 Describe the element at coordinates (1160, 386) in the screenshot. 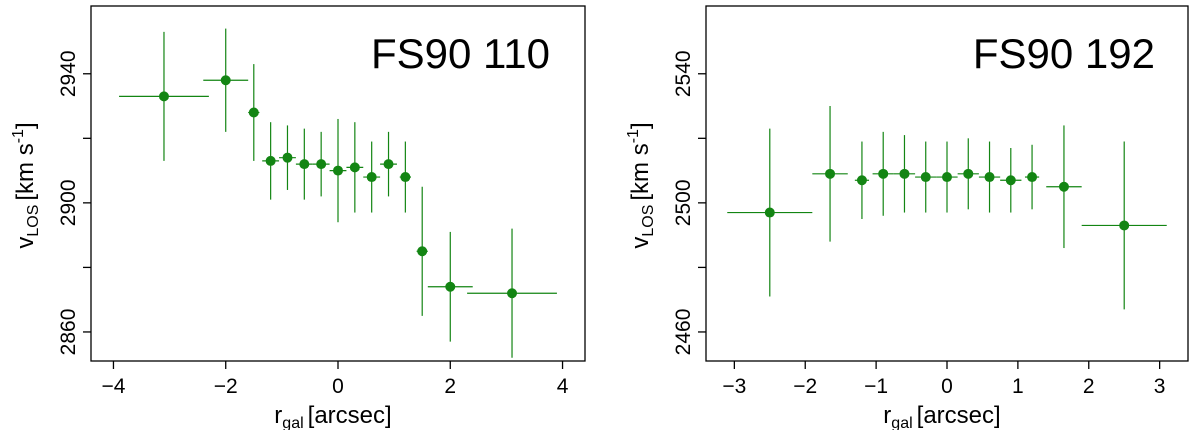

I see `x-tick-label: 3` at that location.